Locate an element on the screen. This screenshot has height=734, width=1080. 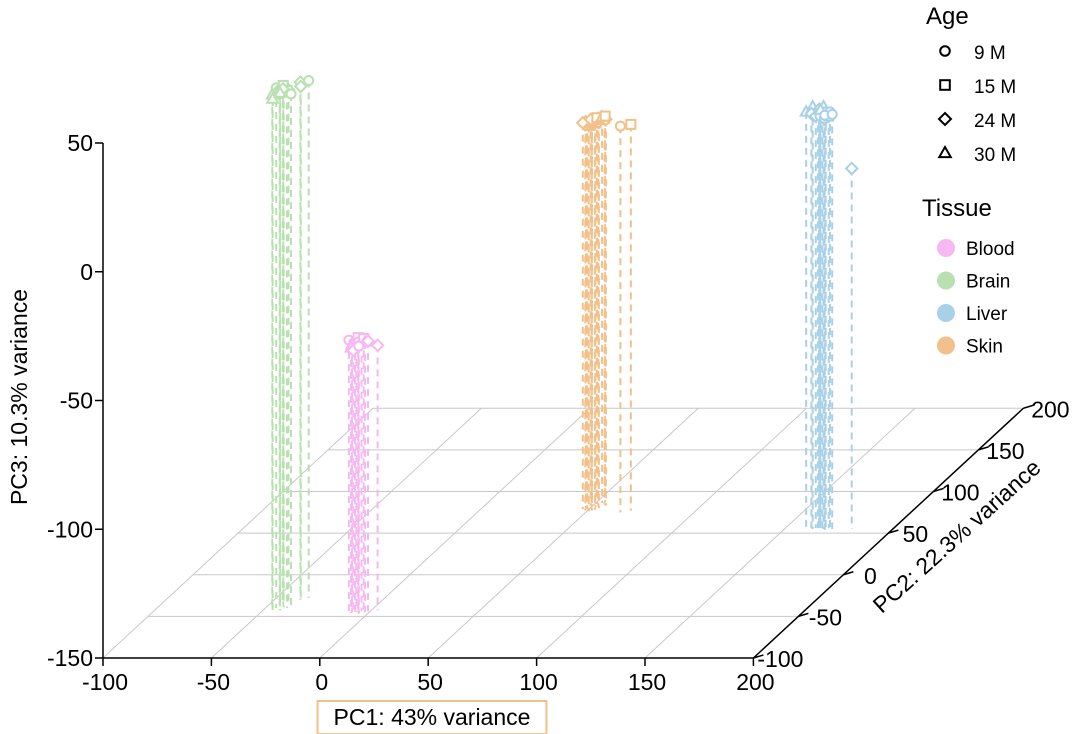
x-axis-tick-label: 100 is located at coordinates (538, 682).